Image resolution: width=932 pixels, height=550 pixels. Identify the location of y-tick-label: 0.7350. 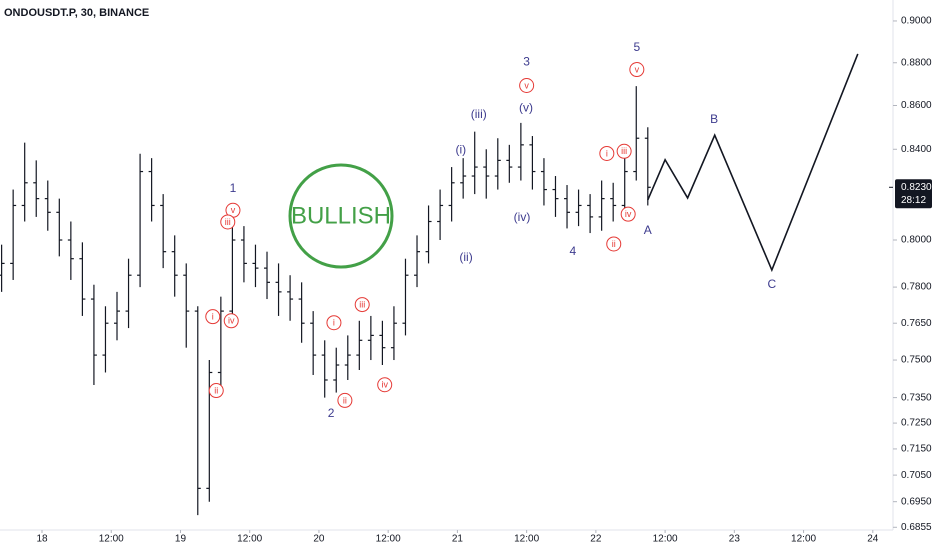
(916, 397).